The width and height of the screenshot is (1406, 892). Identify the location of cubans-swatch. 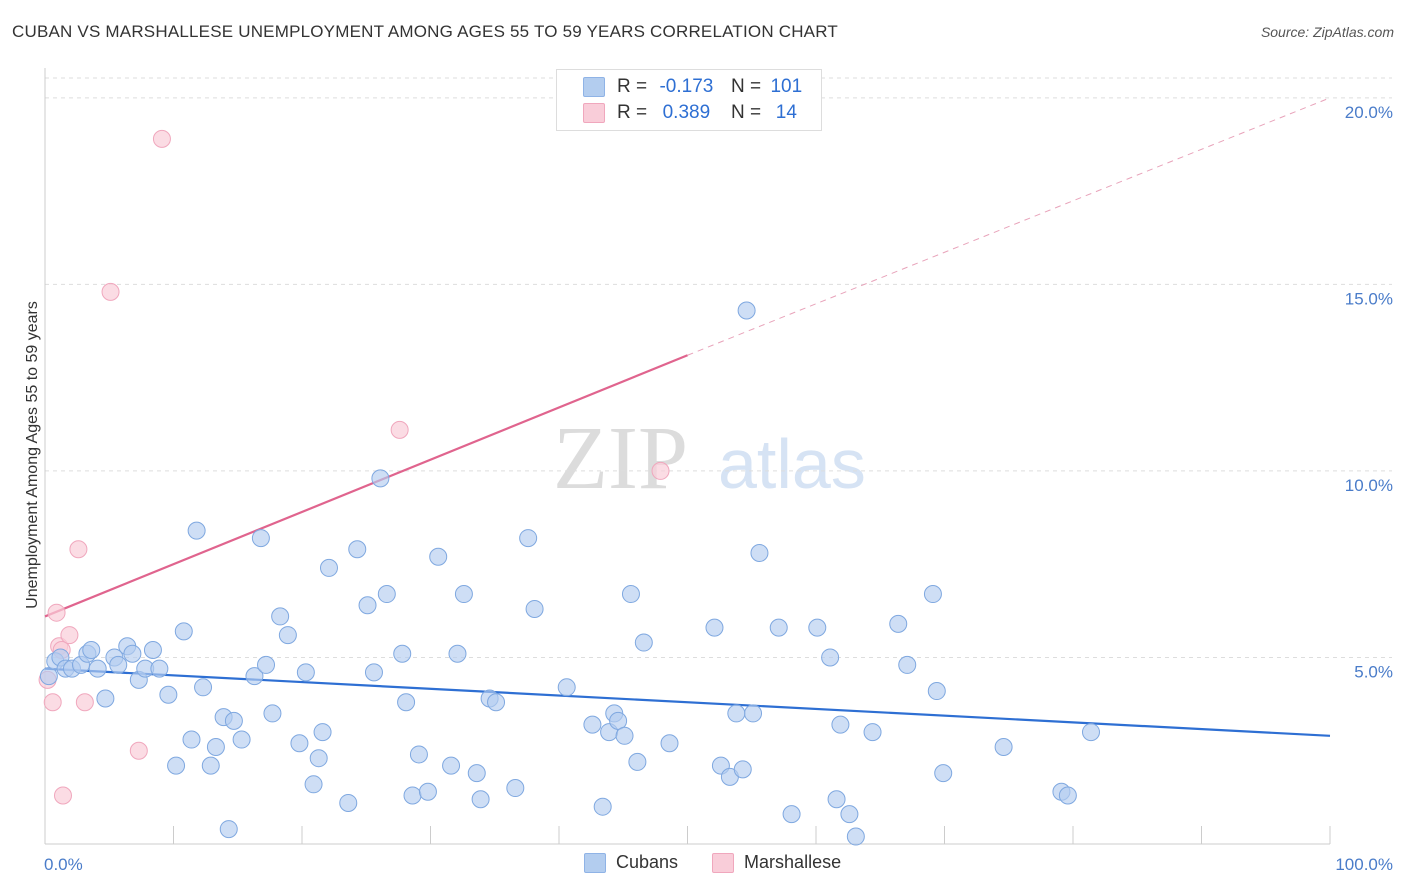
(594, 87).